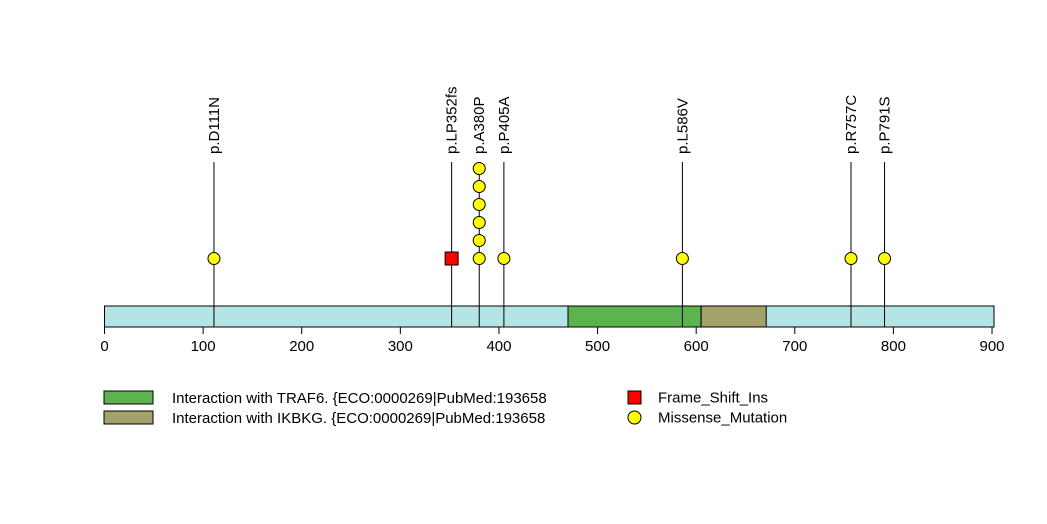 The height and width of the screenshot is (524, 1047). I want to click on mutation-marker-p.R757C, so click(851, 258).